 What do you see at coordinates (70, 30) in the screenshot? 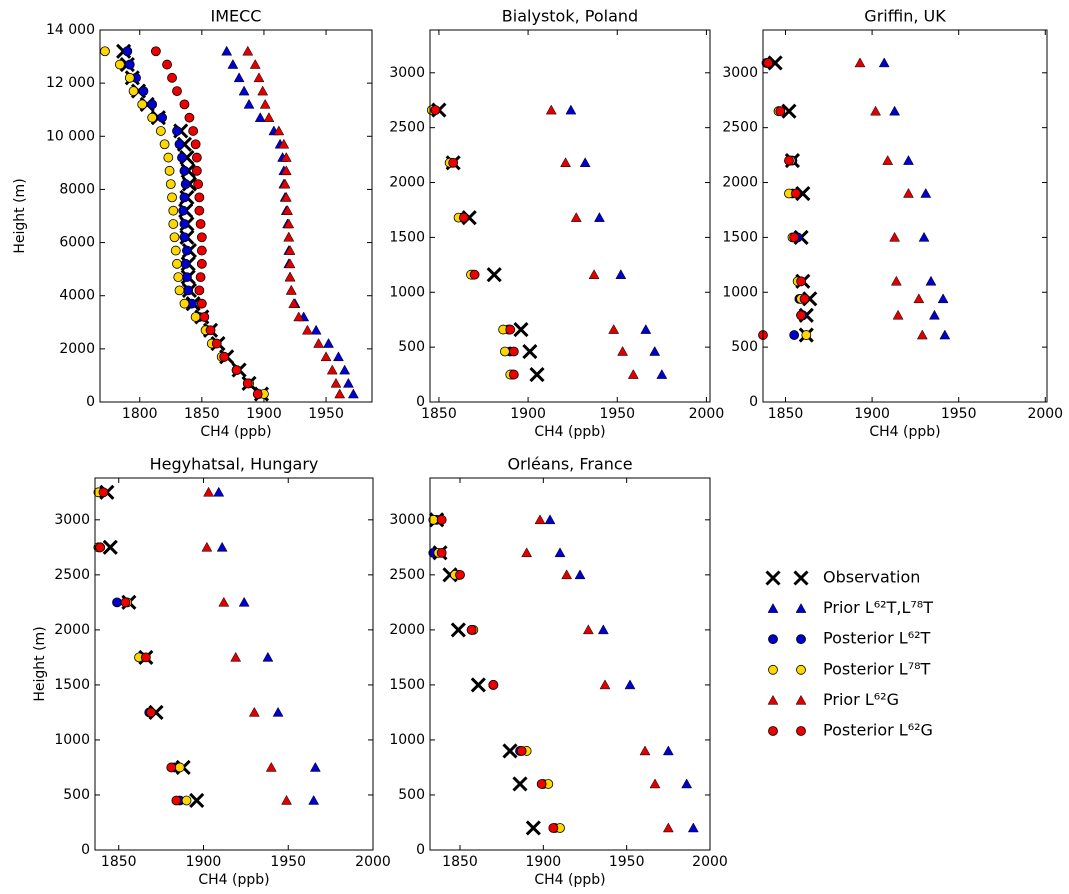
I see `y-tick-label: 14 000` at bounding box center [70, 30].